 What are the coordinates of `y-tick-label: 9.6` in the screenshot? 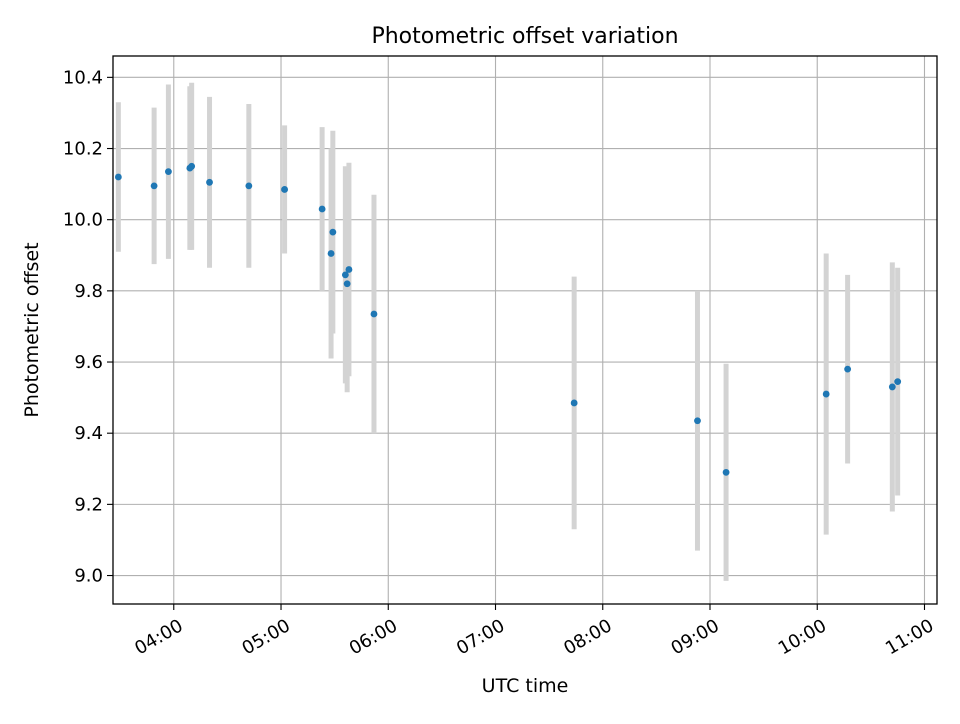 It's located at (88, 362).